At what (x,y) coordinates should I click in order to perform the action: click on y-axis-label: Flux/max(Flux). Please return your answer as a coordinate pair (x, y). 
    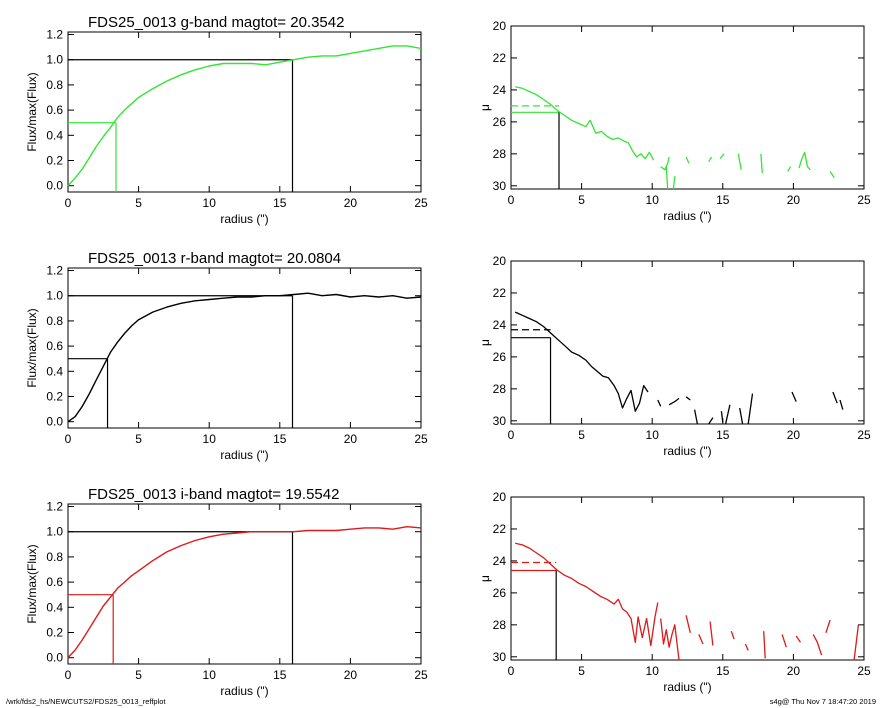
    Looking at the image, I should click on (32, 347).